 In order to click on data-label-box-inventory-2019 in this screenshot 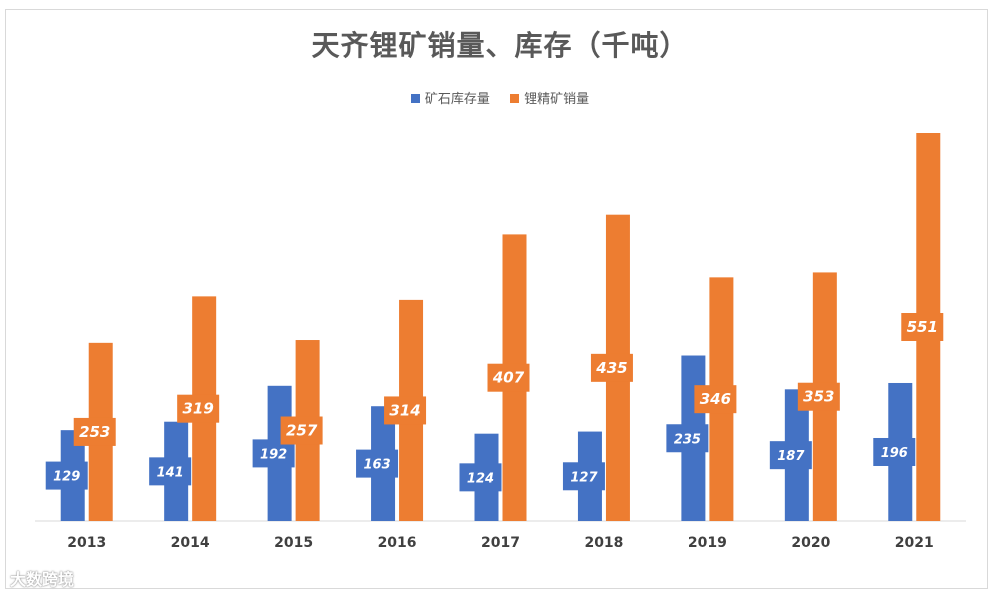, I will do `click(687, 438)`.